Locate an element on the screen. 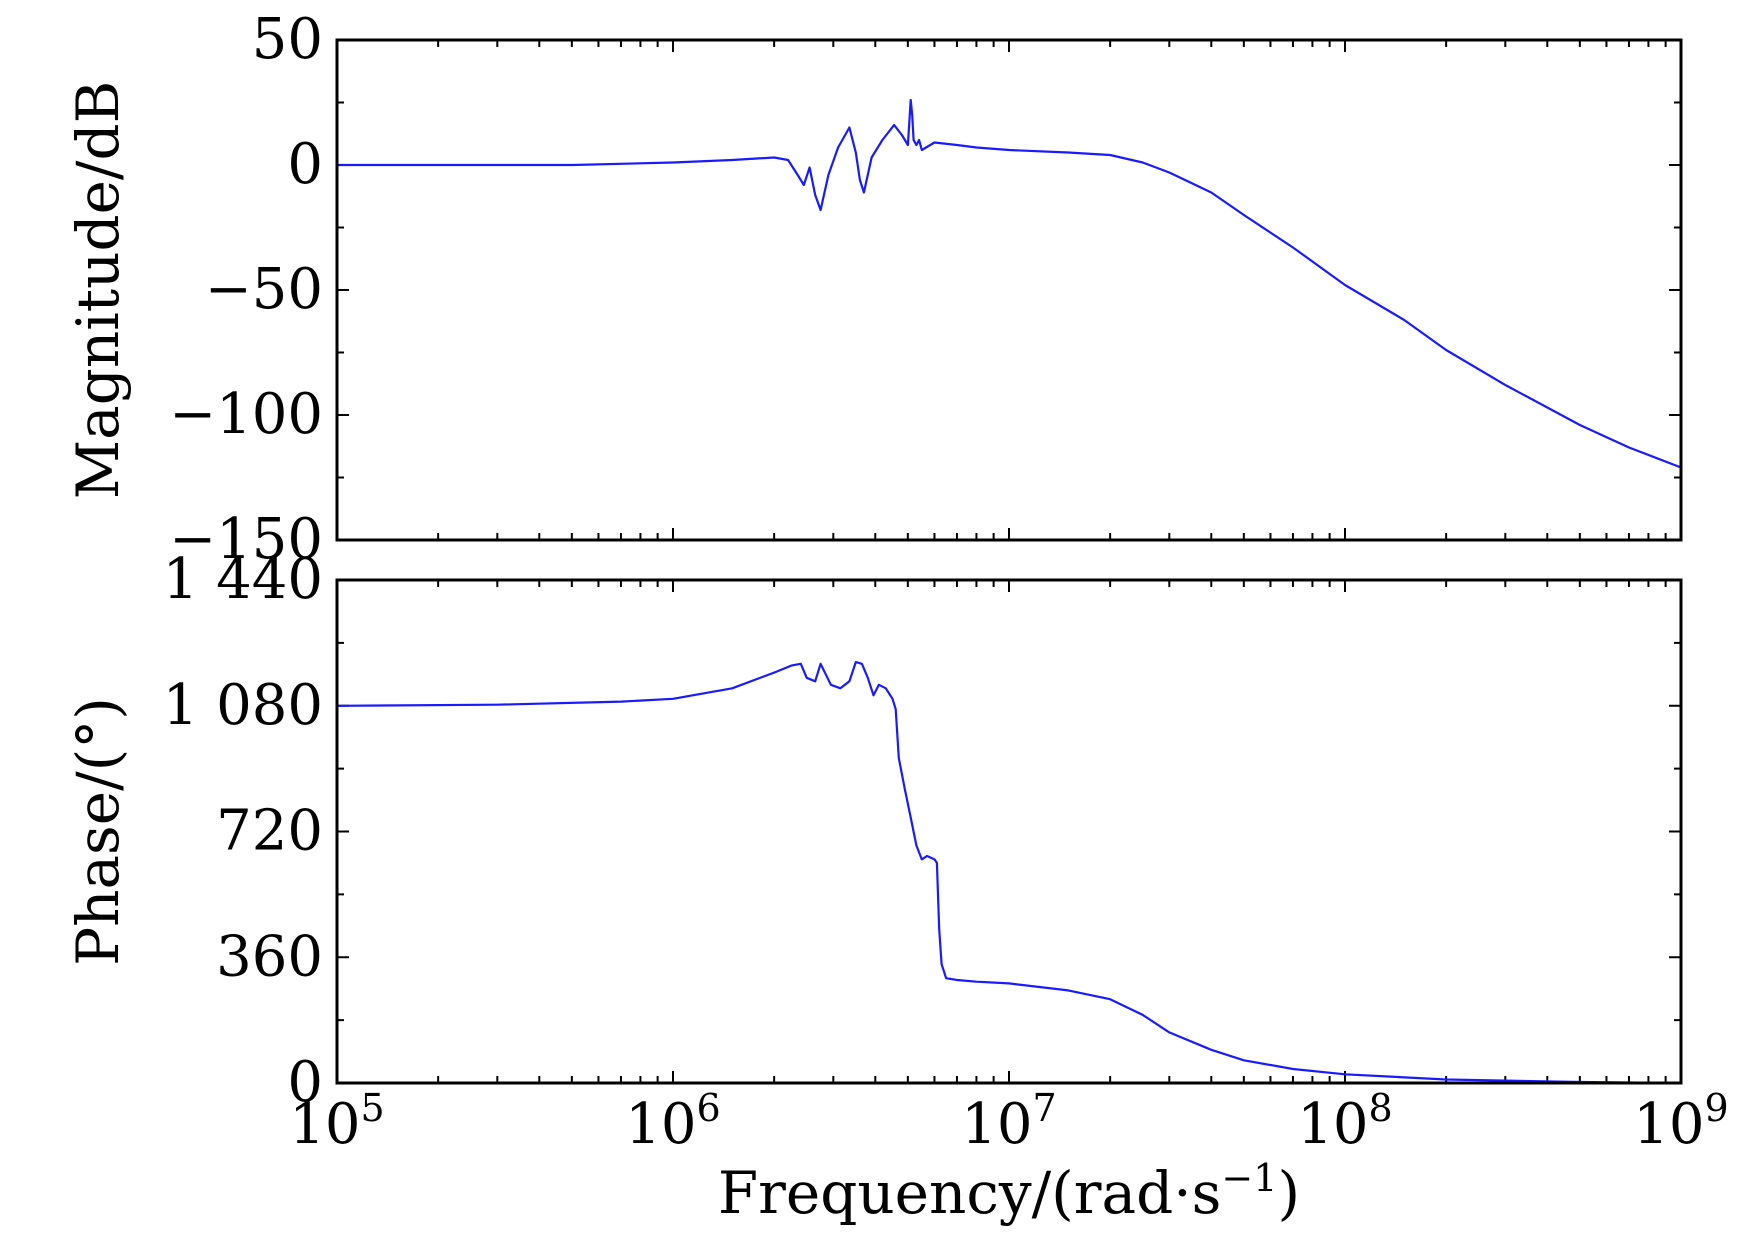  x-axis-label-main: Frequency/(rad·s is located at coordinates (970, 1193).